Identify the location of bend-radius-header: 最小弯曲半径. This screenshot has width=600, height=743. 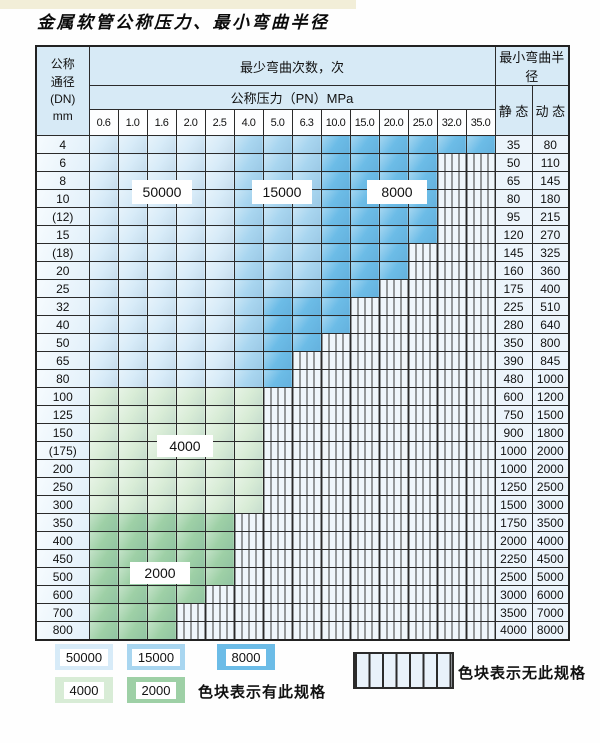
(532, 65).